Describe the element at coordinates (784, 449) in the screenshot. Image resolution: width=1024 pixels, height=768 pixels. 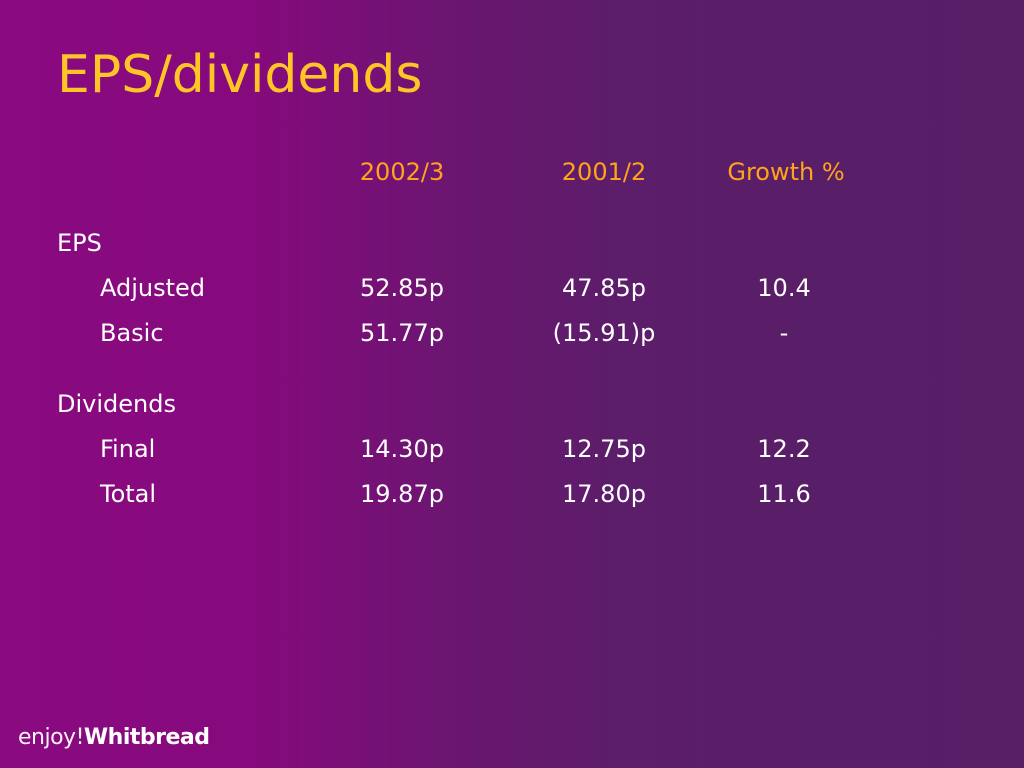
I see `cell-final-growth: 12.2` at that location.